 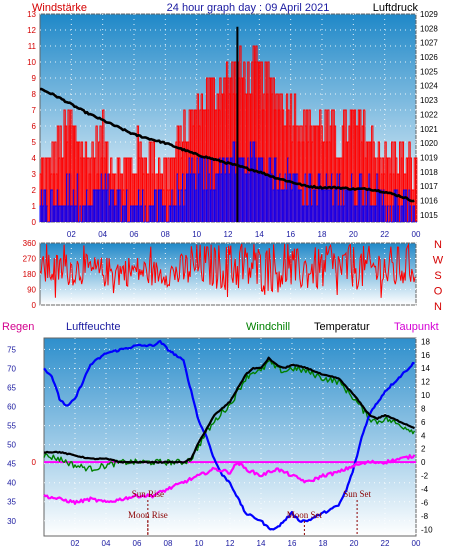 I want to click on pressure-tick-label: 1024, so click(x=429, y=86).